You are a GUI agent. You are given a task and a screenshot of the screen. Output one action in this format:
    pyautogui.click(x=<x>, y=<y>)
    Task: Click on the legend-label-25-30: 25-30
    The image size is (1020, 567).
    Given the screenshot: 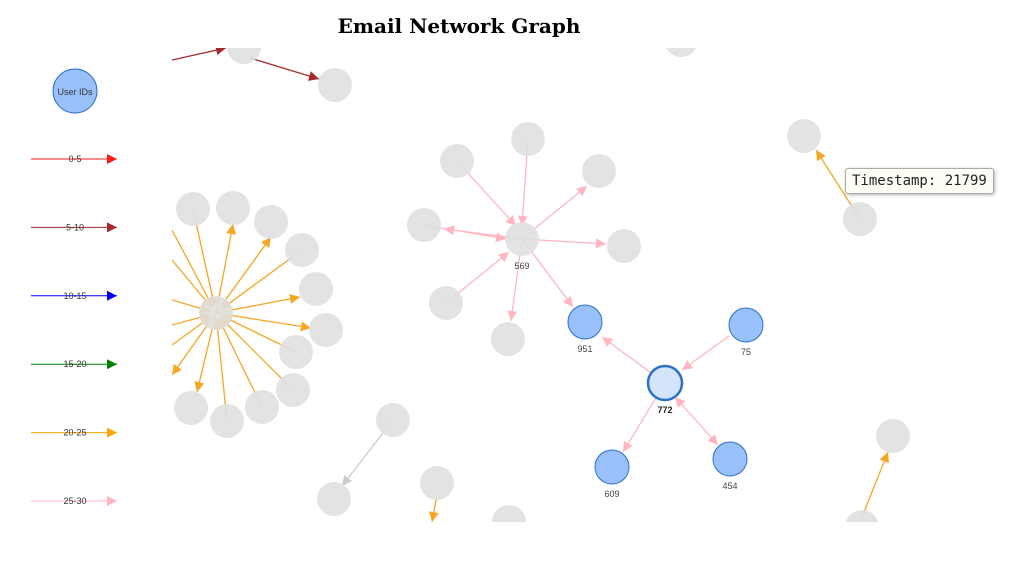 What is the action you would take?
    pyautogui.click(x=74, y=501)
    